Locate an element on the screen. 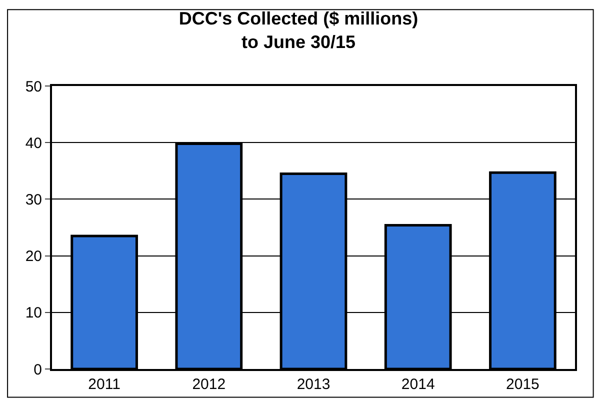  chart-title: DCC's Collected ($ millions) to June 30/15 is located at coordinates (298, 30).